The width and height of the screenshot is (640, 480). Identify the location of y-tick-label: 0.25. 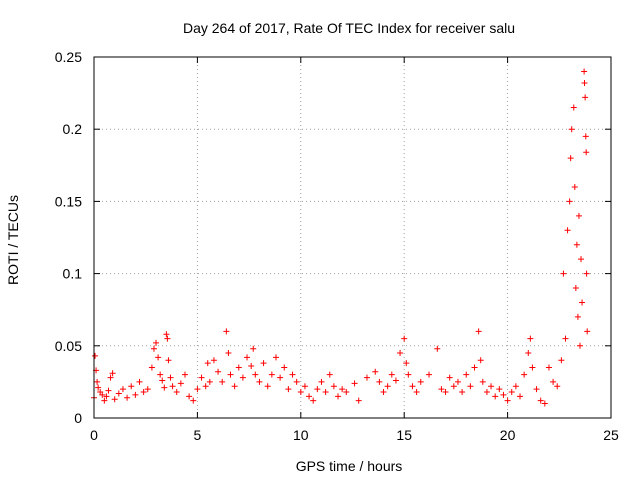
(68, 57).